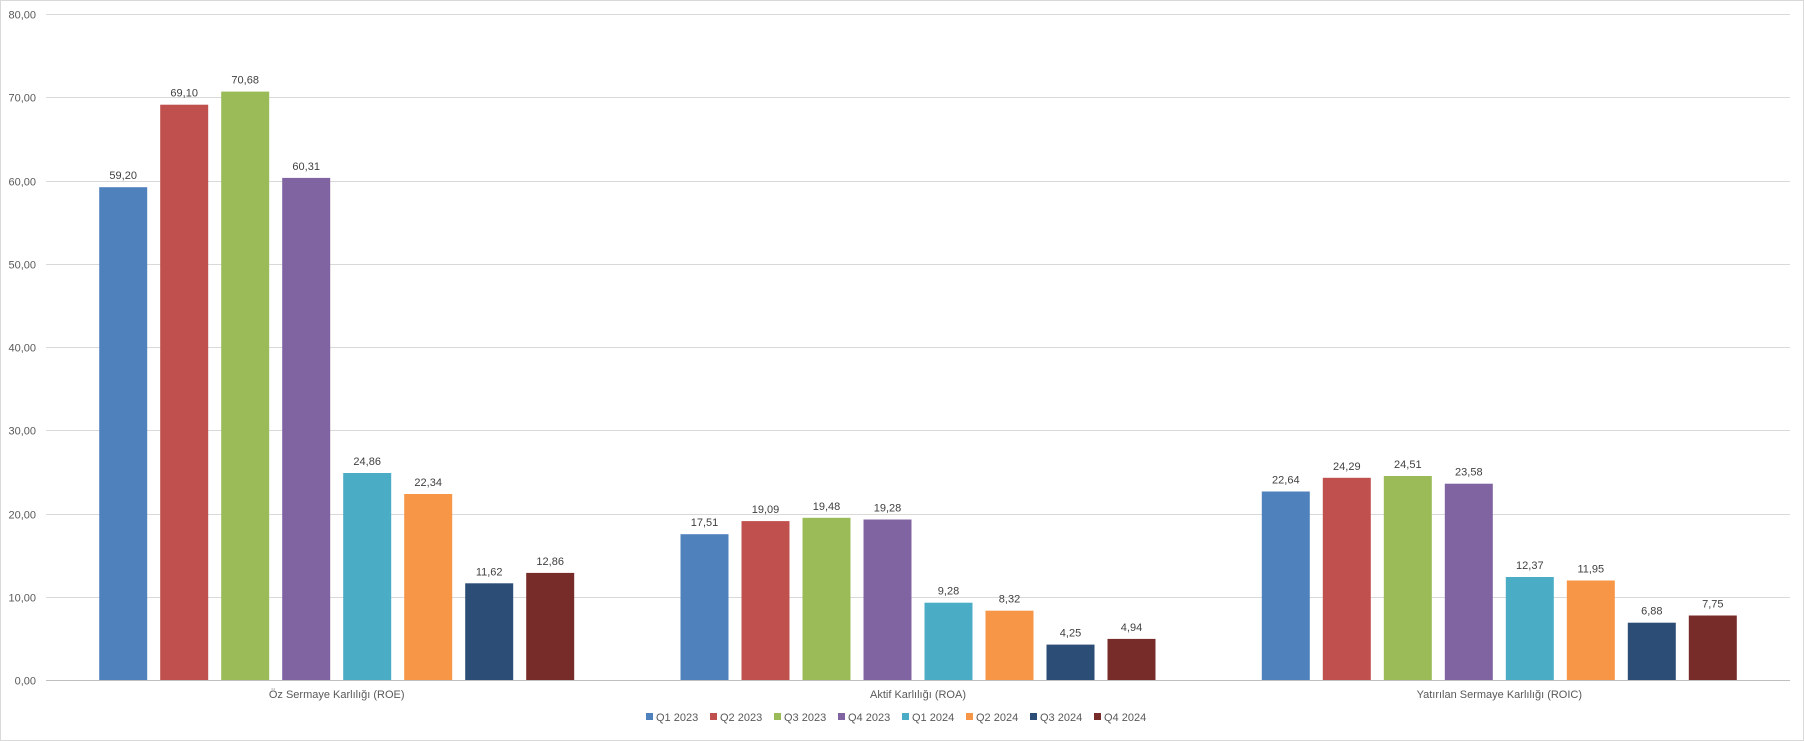 The image size is (1804, 741). I want to click on data-label: 22,34, so click(428, 483).